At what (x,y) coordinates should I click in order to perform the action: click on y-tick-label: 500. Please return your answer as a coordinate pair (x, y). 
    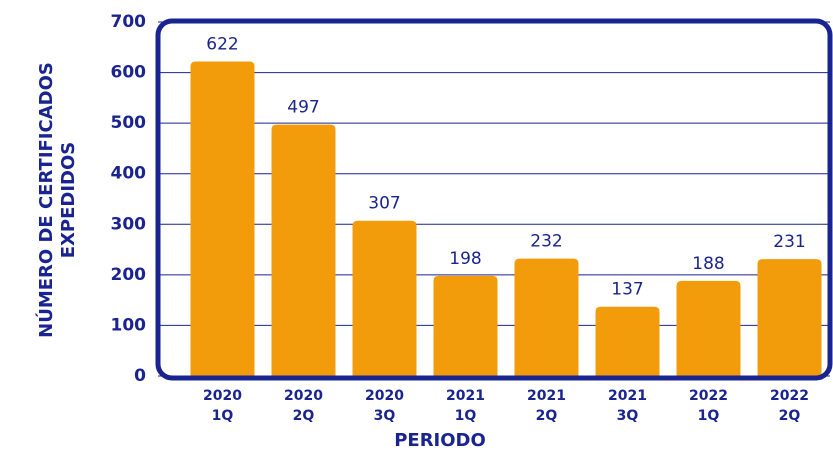
    Looking at the image, I should click on (129, 123).